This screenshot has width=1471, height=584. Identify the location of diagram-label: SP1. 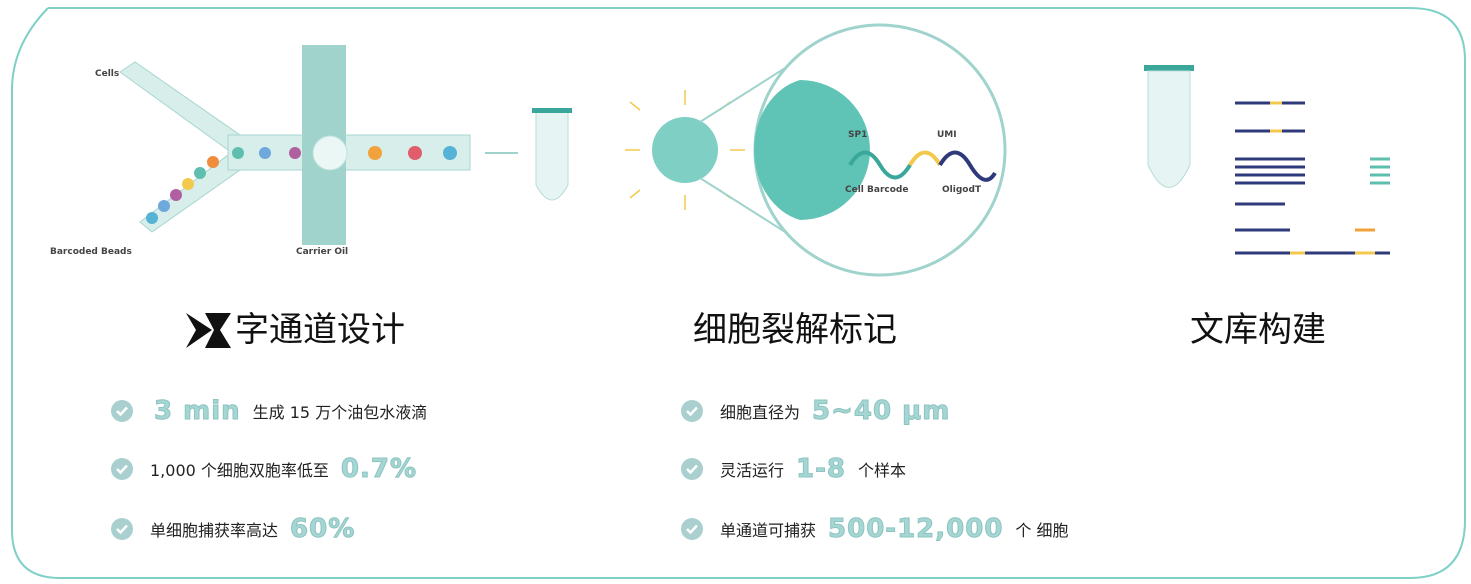
(857, 135).